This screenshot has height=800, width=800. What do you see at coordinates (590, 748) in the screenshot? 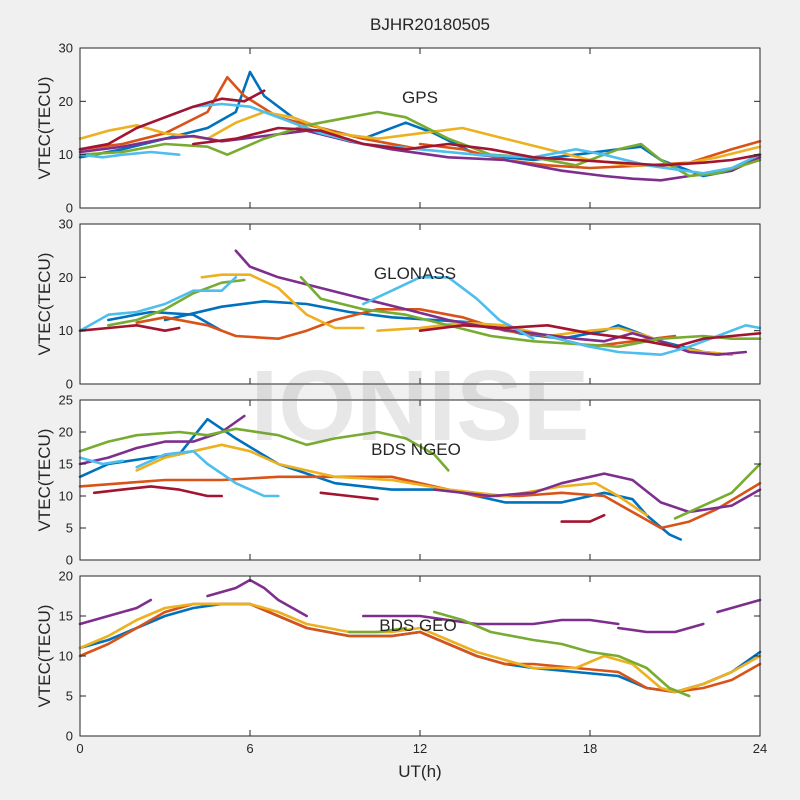
I see `x-tick-label: 18` at bounding box center [590, 748].